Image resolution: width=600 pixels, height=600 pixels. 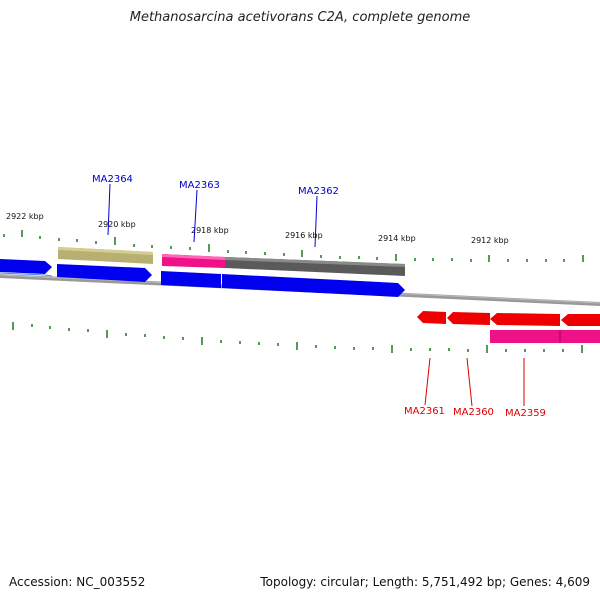 I want to click on gene-arrow-reverse, so click(x=580, y=320).